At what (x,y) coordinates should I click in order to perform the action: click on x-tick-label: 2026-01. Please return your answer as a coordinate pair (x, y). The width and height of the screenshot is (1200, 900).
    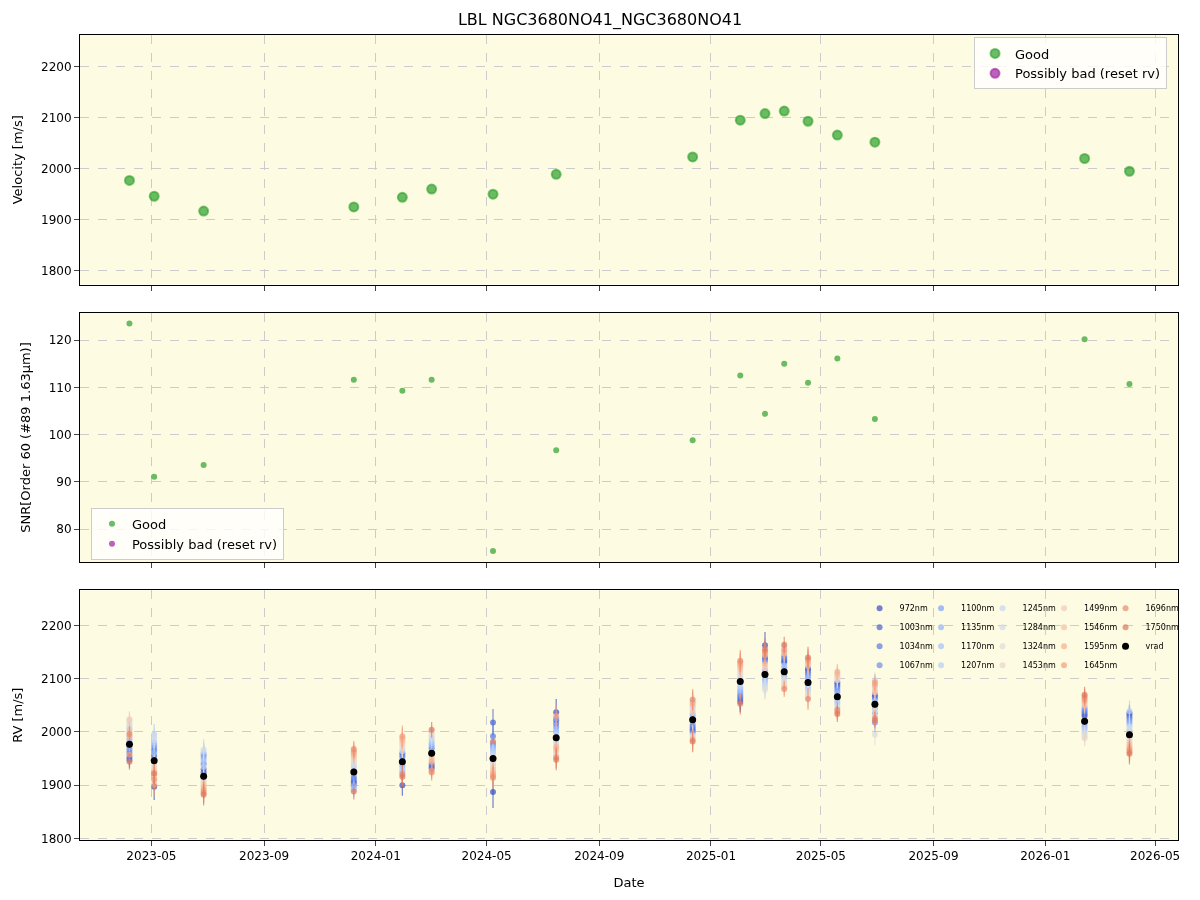
    Looking at the image, I should click on (1045, 856).